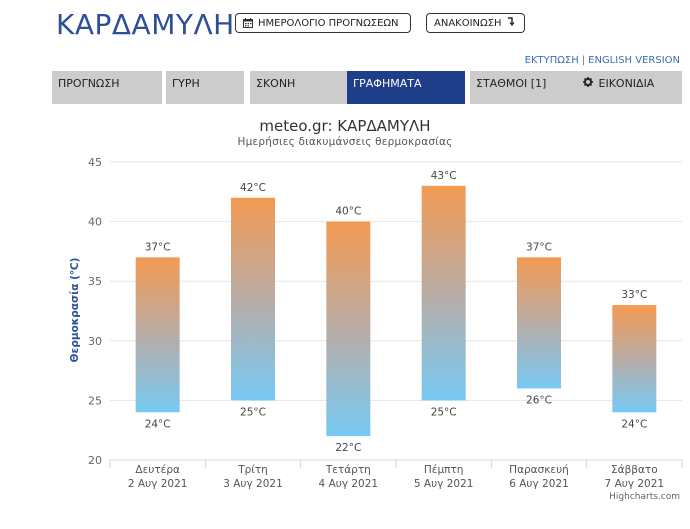 This screenshot has width=690, height=529. I want to click on corner-arrow-icon, so click(511, 23).